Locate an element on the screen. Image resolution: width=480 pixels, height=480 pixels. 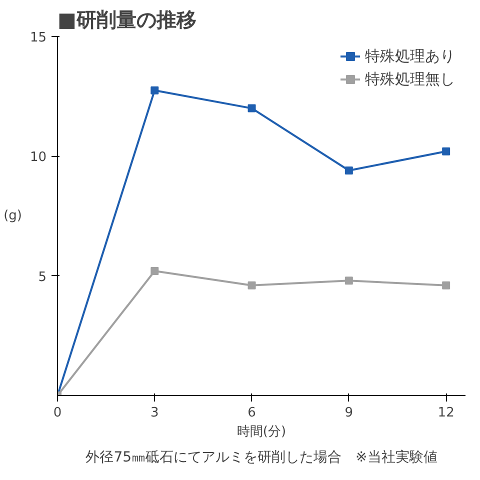
y-tick-label: 5 is located at coordinates (42, 277).